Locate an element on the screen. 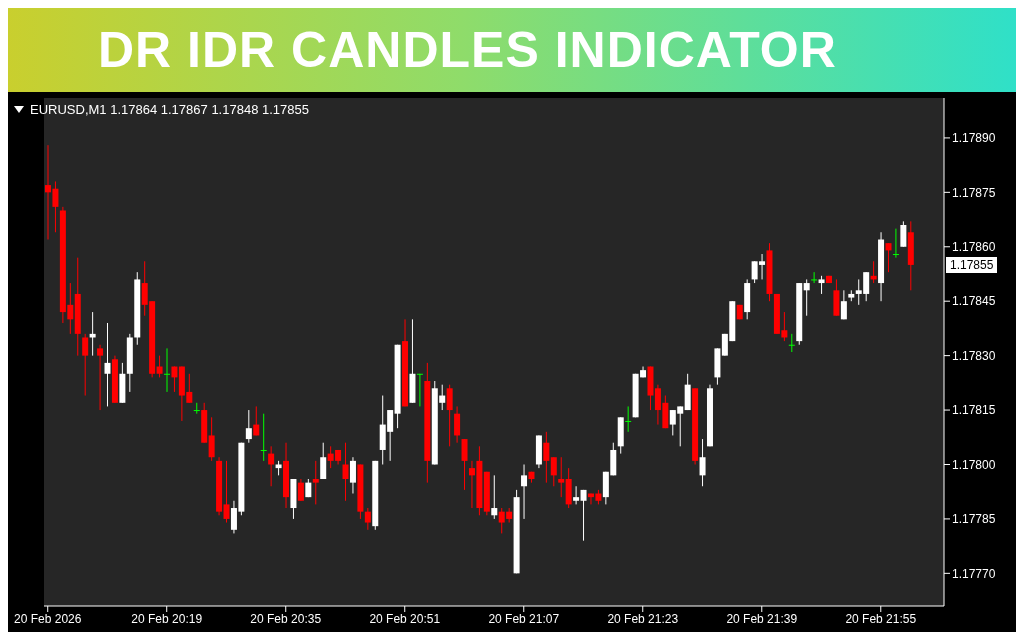 The image size is (1024, 640). y-tick-label: 1.17815 is located at coordinates (974, 410).